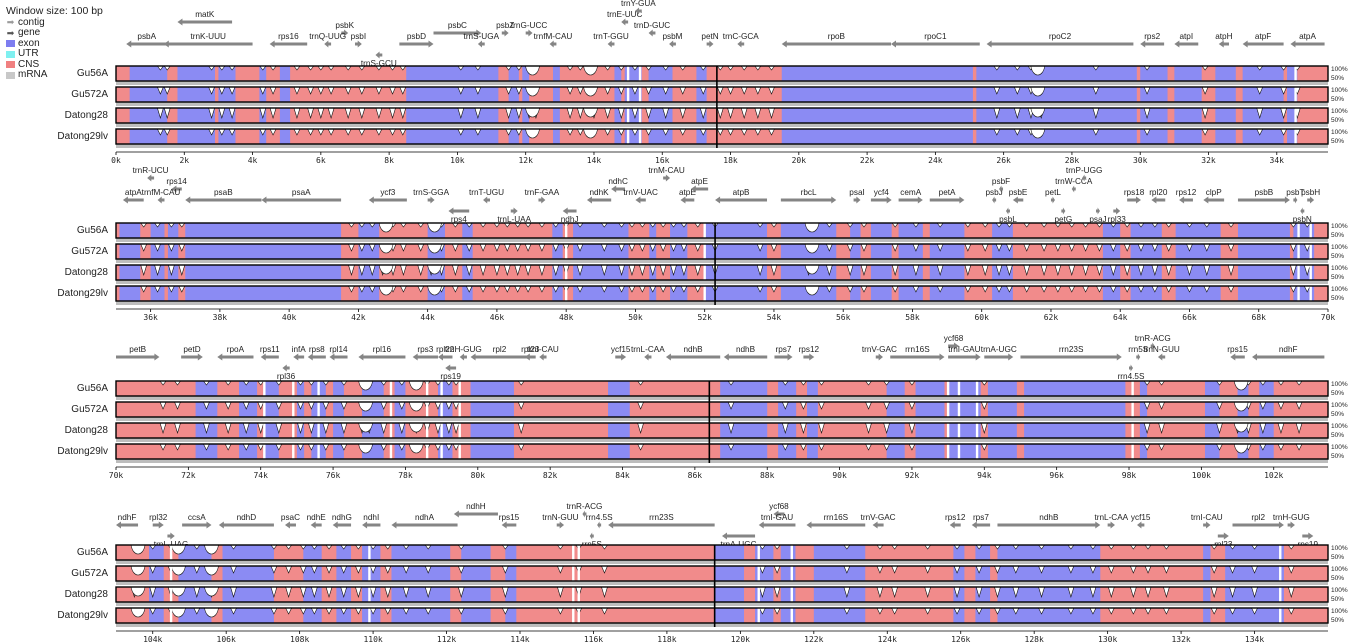  I want to click on legend-items: ➡ contig ➡ gene exon UTR CNS mRNA, so click(54, 48).